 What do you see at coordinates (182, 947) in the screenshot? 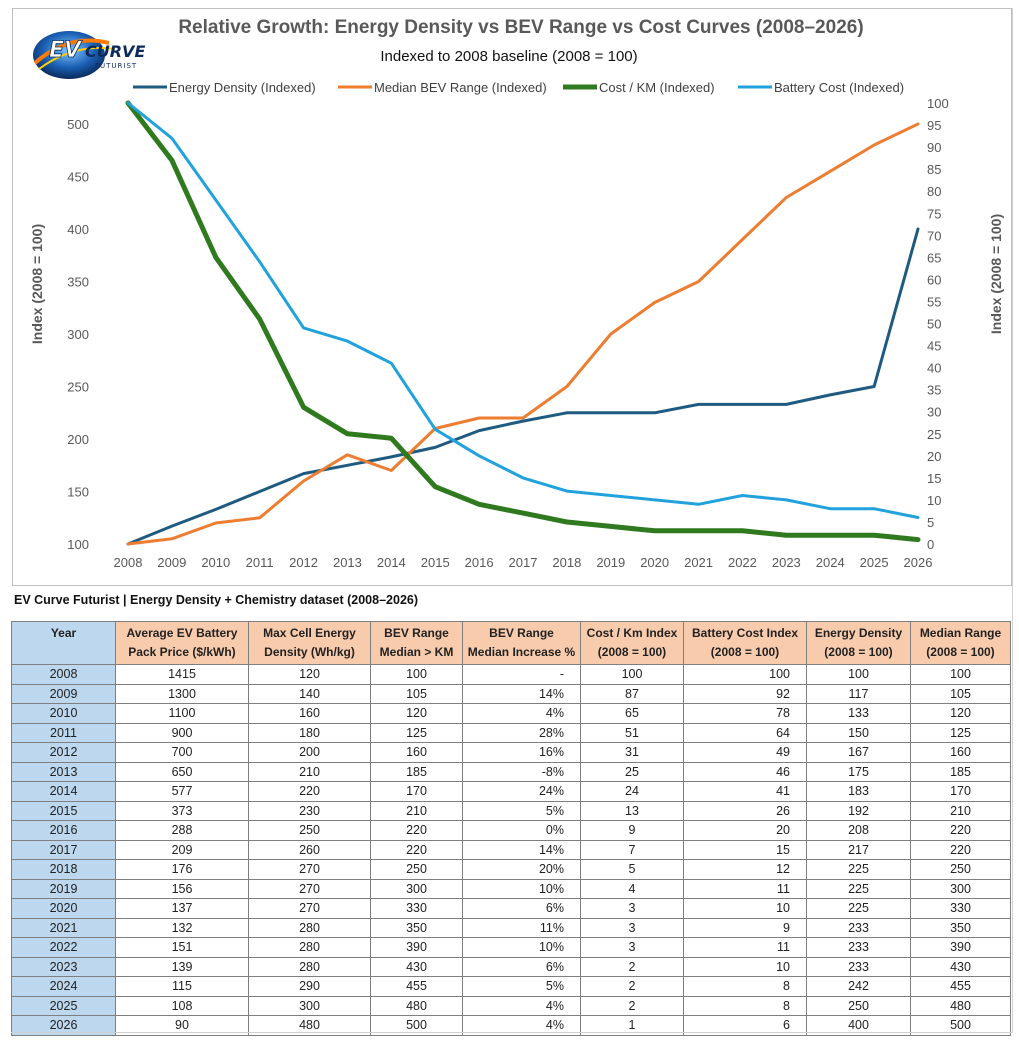
I see `table-cell: 151` at bounding box center [182, 947].